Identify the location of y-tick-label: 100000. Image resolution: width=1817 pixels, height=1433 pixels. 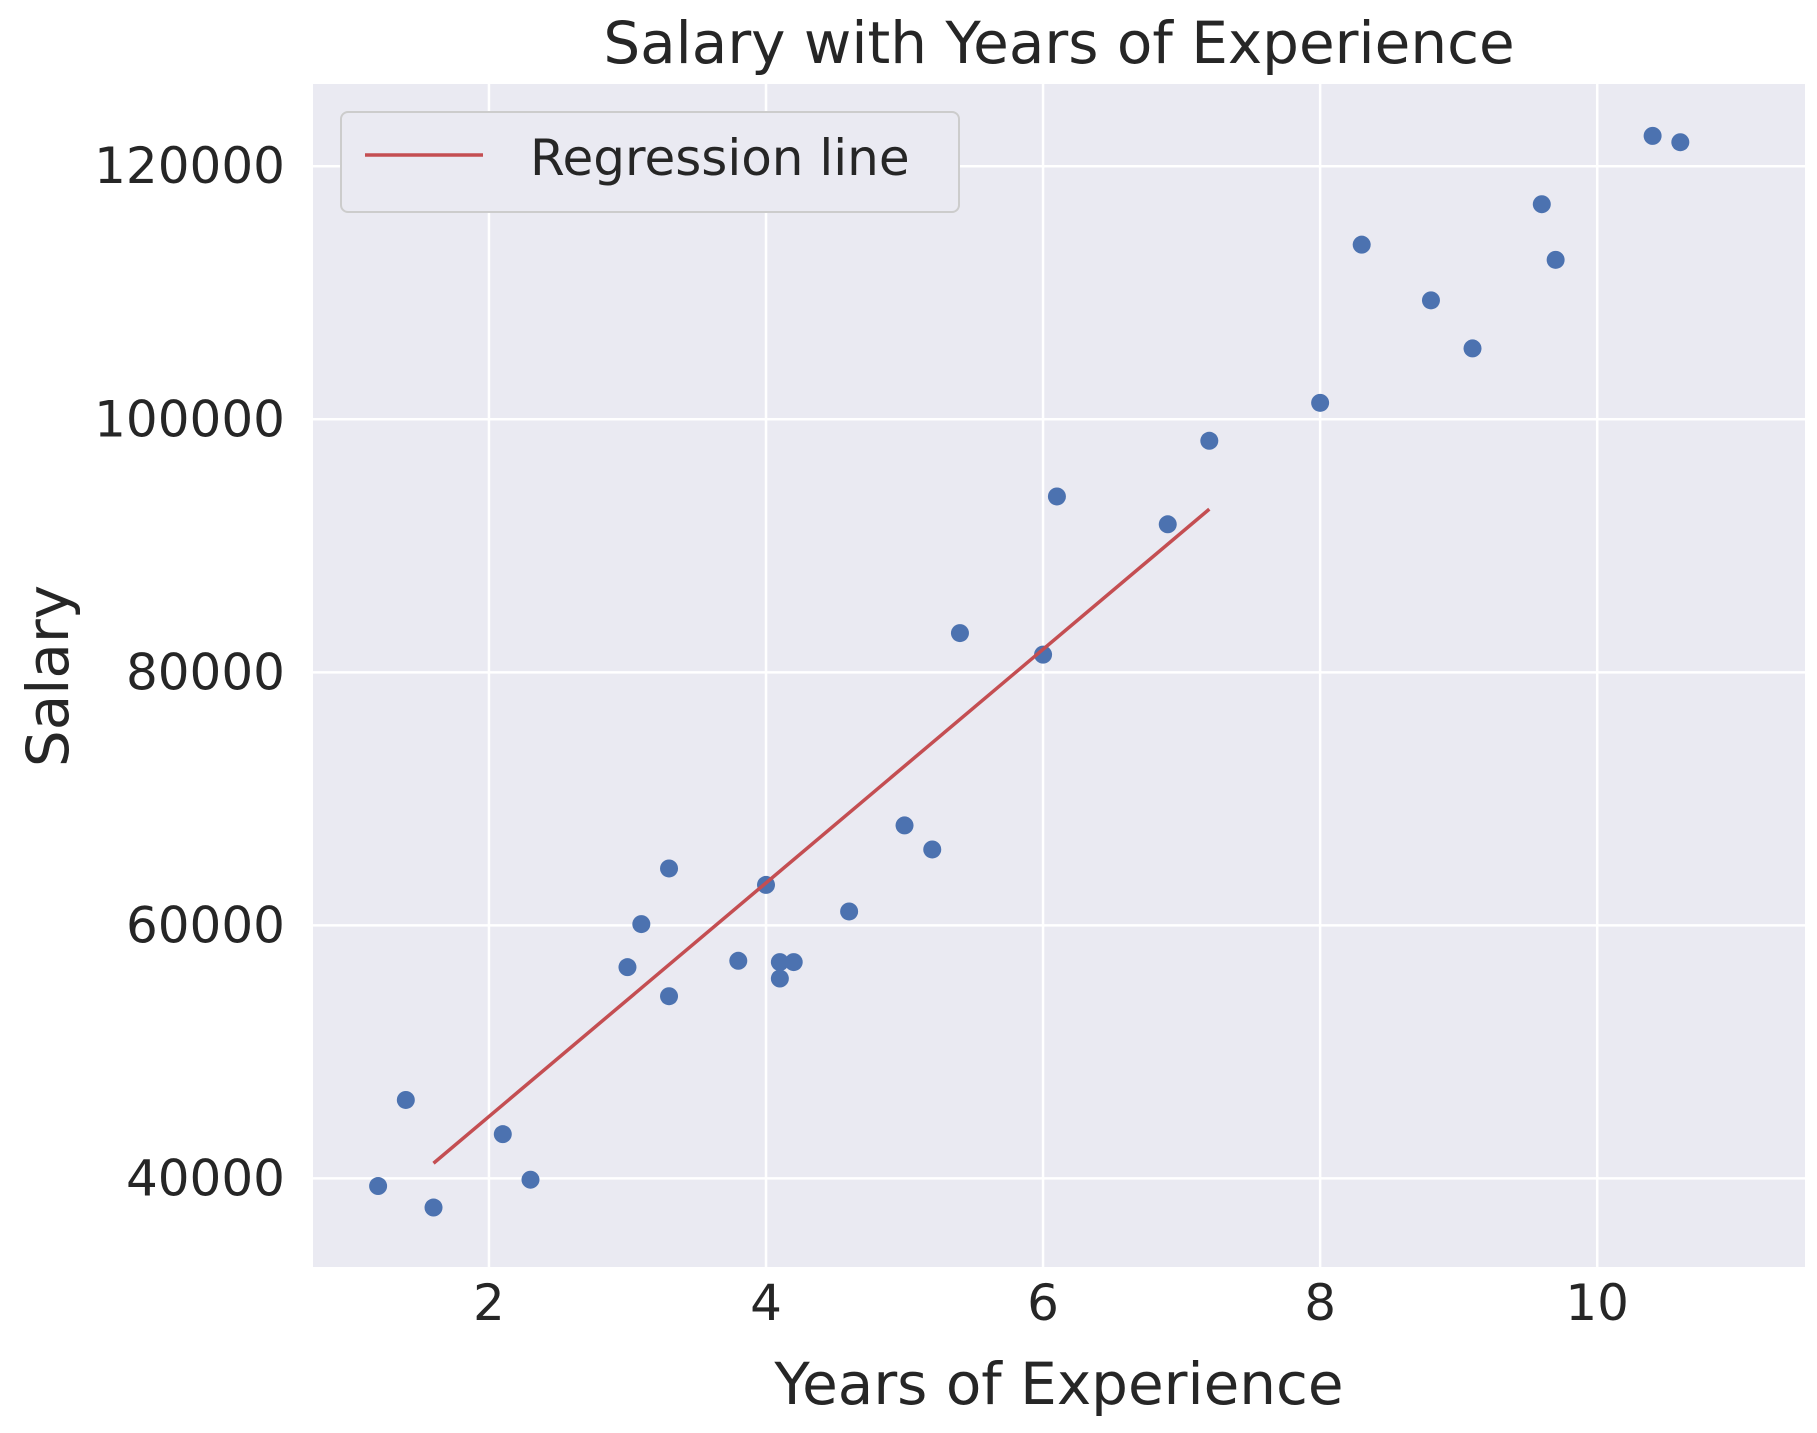
(189, 419).